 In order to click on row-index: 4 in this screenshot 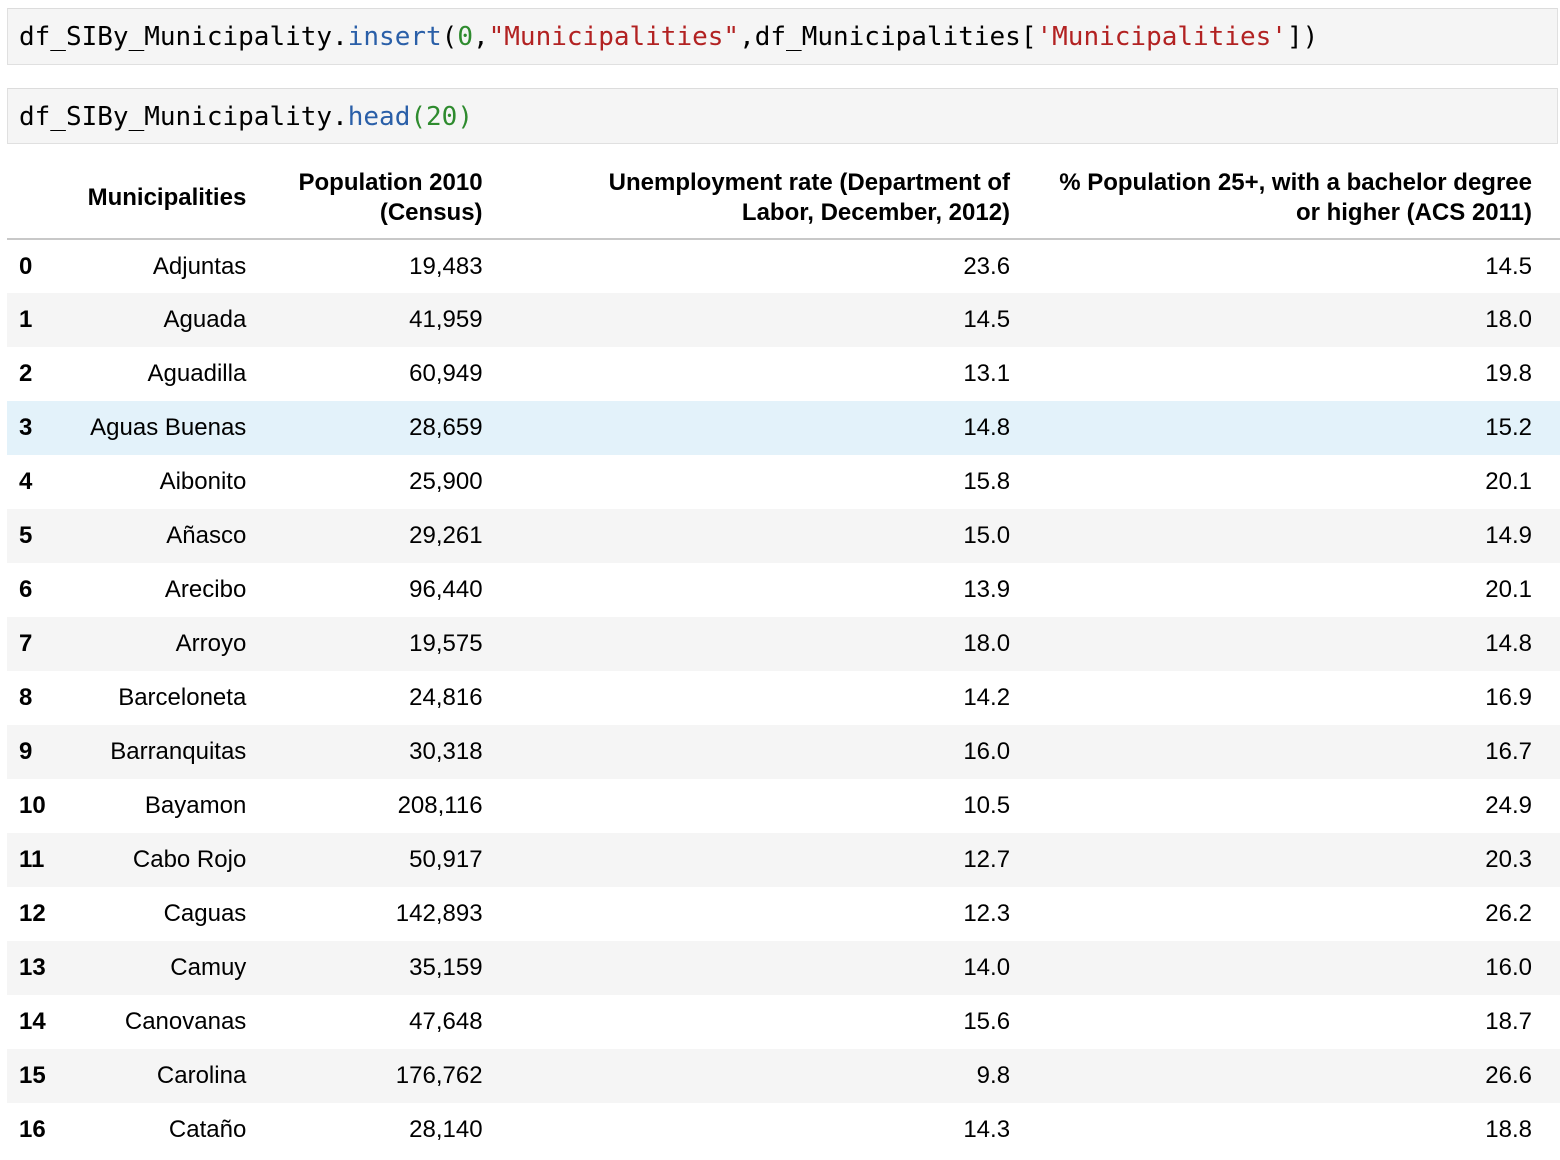, I will do `click(26, 481)`.